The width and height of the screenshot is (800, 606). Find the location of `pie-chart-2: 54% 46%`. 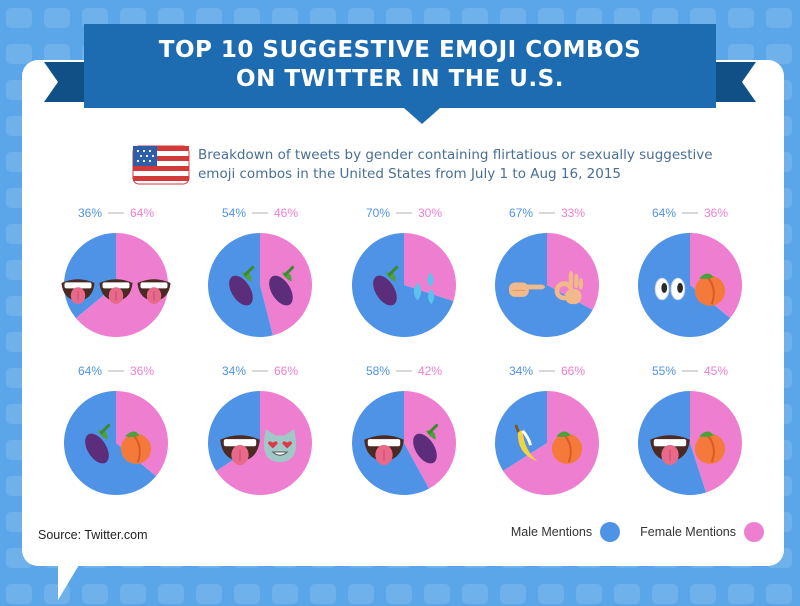

pie-chart-2: 54% 46% is located at coordinates (260, 272).